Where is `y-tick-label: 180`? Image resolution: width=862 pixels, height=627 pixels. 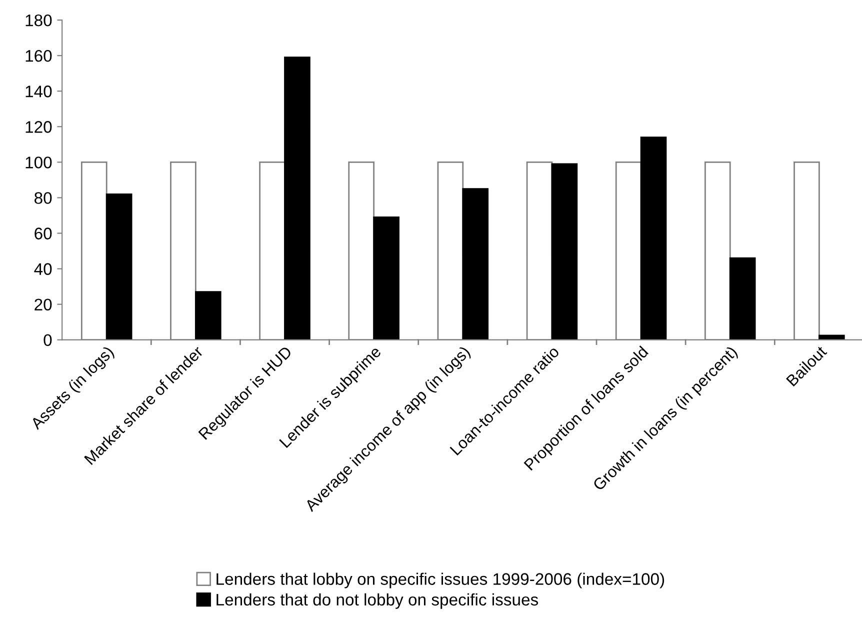 y-tick-label: 180 is located at coordinates (39, 20).